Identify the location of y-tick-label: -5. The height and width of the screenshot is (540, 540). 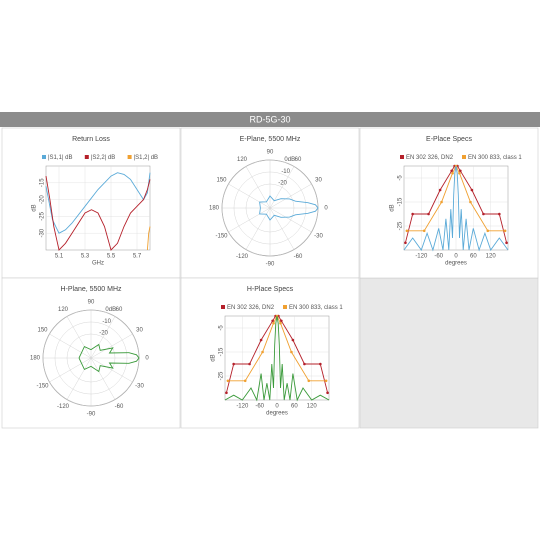
(222, 328).